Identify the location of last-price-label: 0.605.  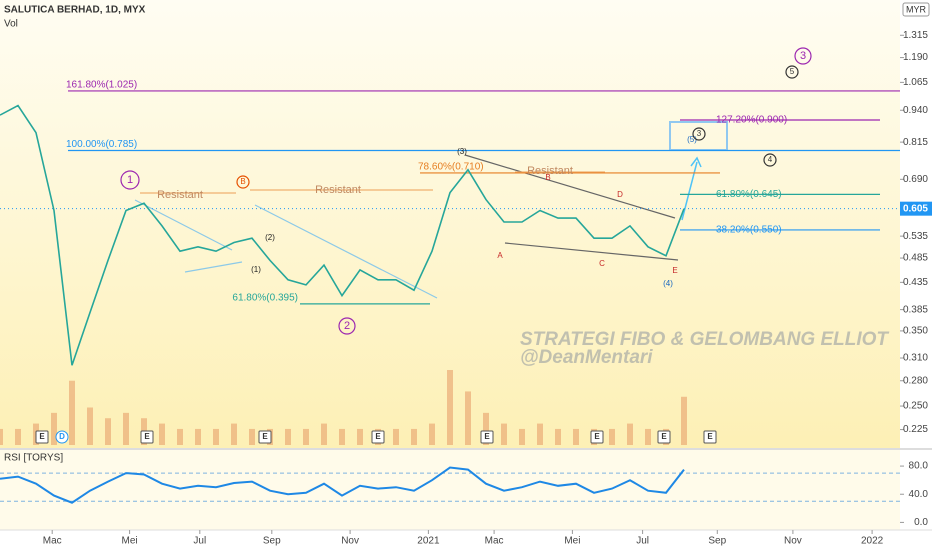
(915, 208).